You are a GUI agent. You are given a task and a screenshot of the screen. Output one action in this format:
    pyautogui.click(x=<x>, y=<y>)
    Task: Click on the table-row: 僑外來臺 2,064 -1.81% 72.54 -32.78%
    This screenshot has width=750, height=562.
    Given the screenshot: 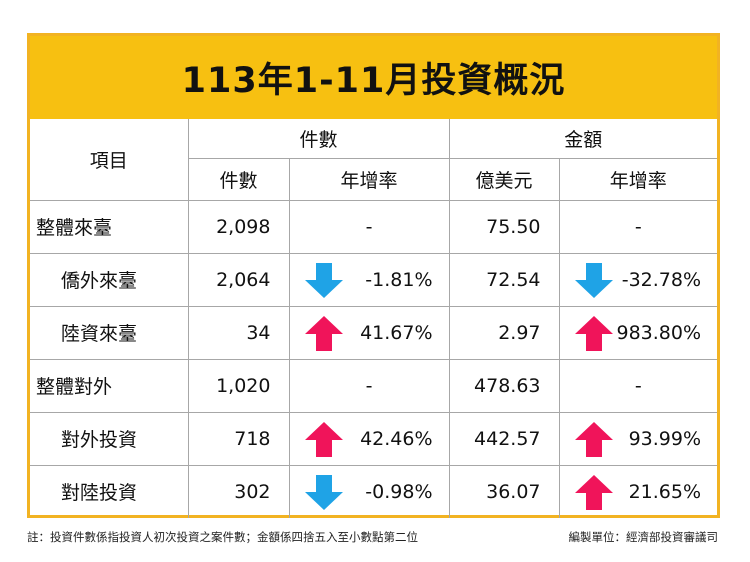 What is the action you would take?
    pyautogui.click(x=374, y=280)
    